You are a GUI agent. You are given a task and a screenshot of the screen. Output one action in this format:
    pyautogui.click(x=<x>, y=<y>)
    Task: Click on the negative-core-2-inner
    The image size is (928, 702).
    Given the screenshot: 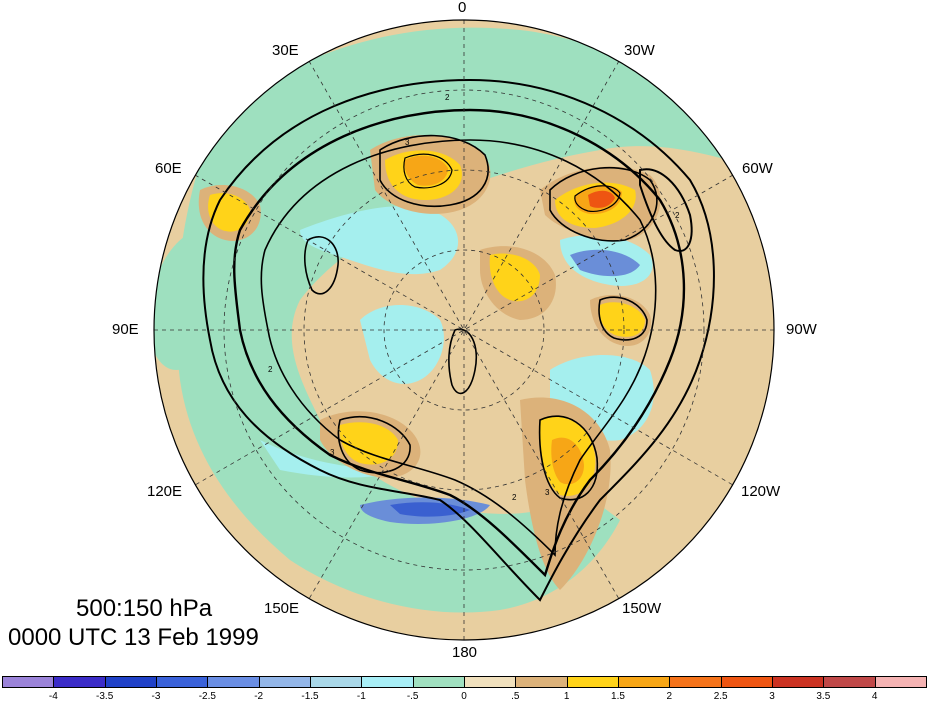 What is the action you would take?
    pyautogui.click(x=430, y=509)
    